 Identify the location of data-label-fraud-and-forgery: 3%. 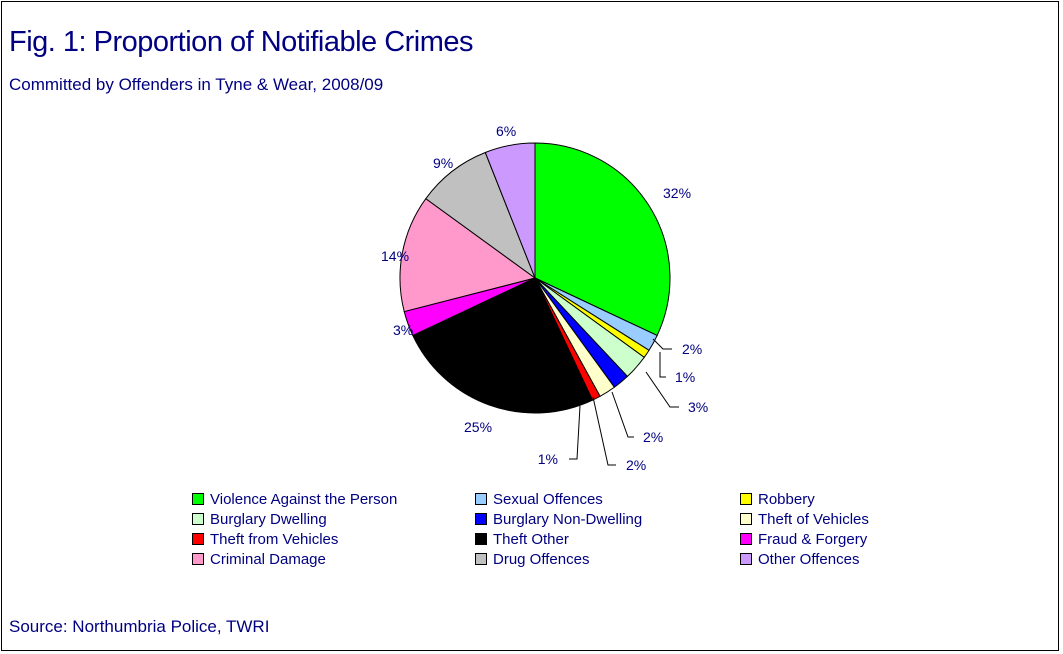
(403, 330).